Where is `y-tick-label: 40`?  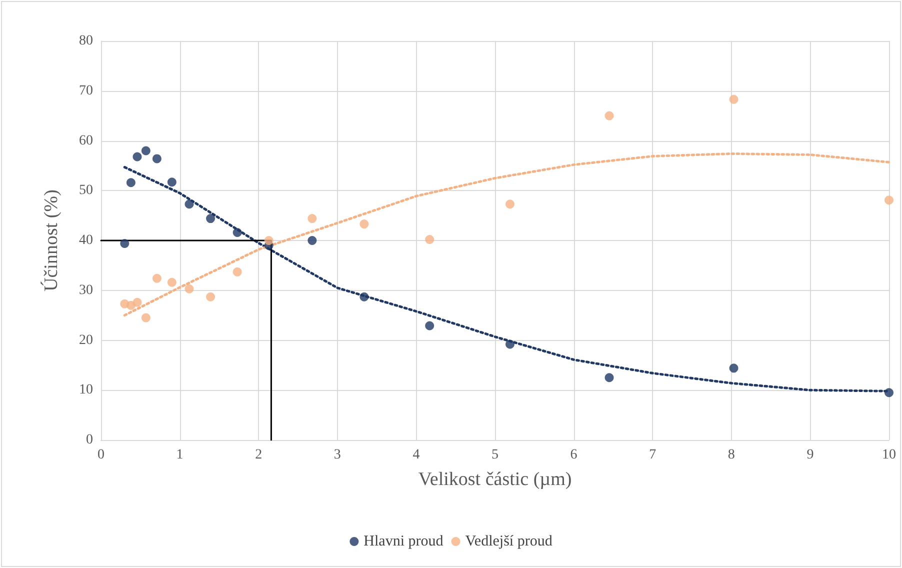
y-tick-label: 40 is located at coordinates (86, 240).